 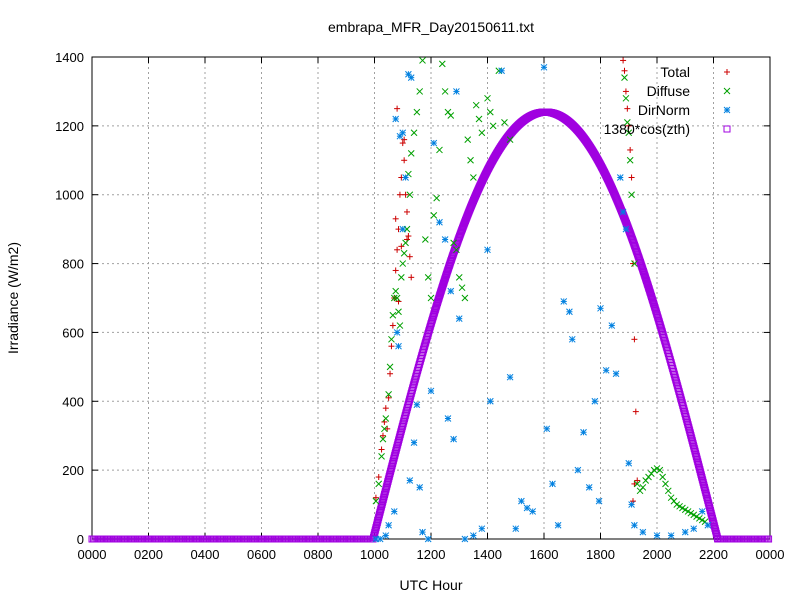 What do you see at coordinates (727, 110) in the screenshot?
I see `legend-marker` at bounding box center [727, 110].